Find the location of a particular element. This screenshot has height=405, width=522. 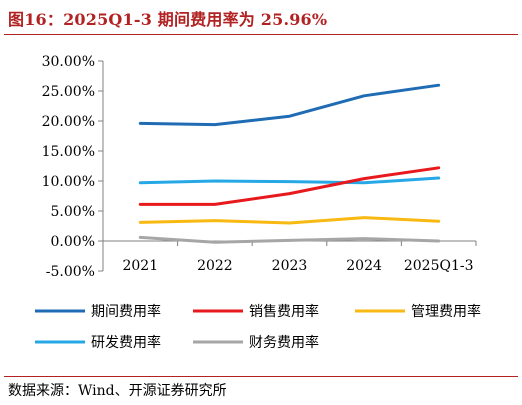

x-tick-label: 2024 is located at coordinates (364, 266).